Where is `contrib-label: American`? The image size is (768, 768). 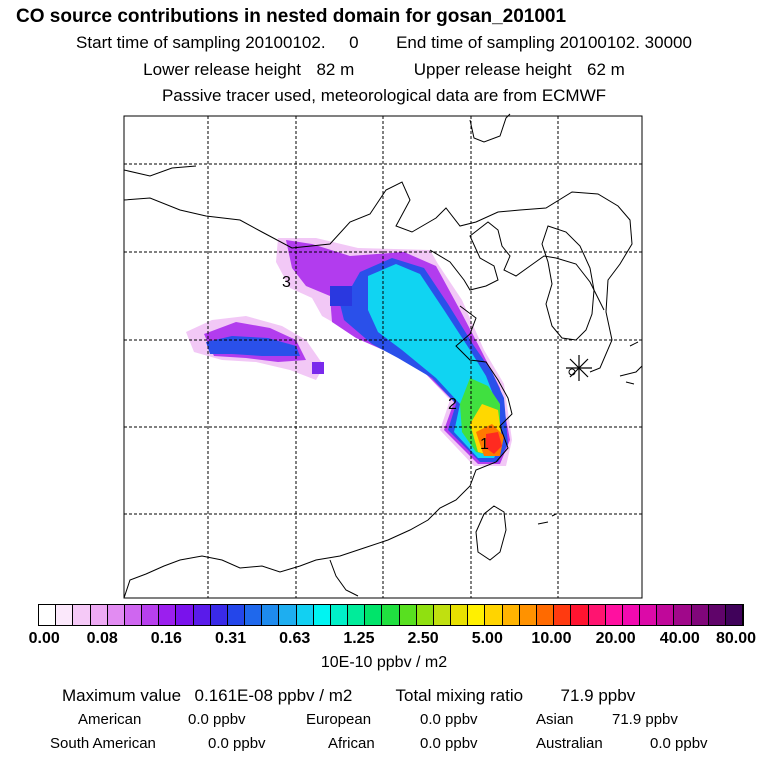
contrib-label: American is located at coordinates (110, 719).